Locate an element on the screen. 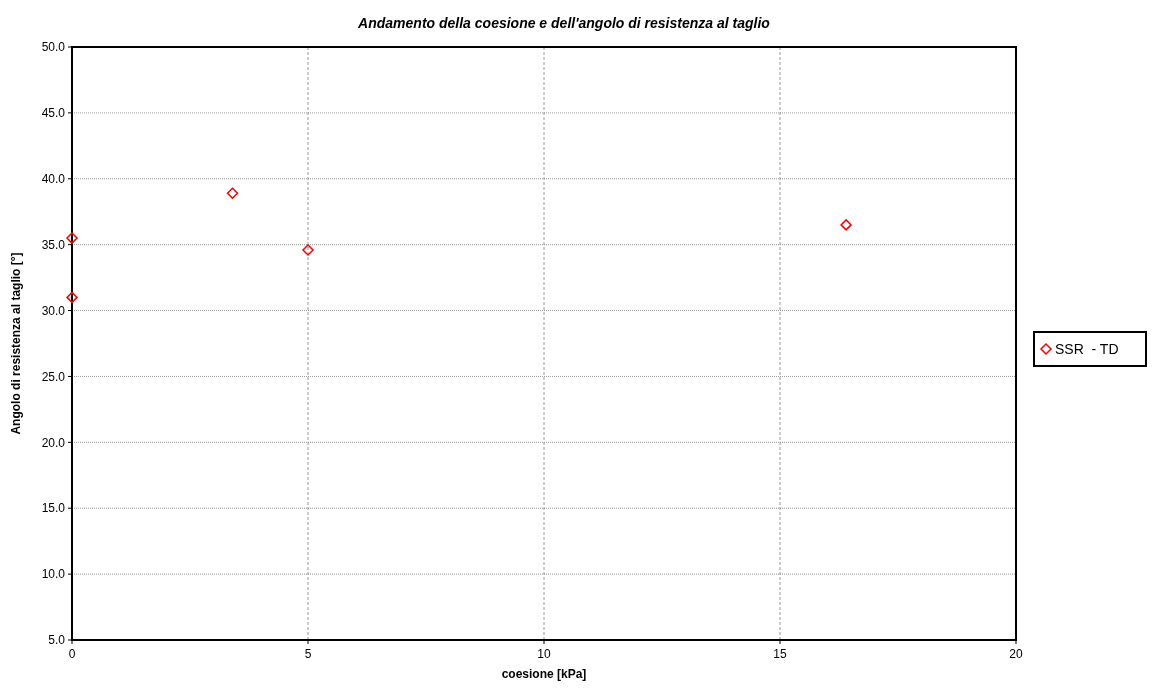 The image size is (1165, 695). y-tick-label: 15.0 is located at coordinates (53, 508).